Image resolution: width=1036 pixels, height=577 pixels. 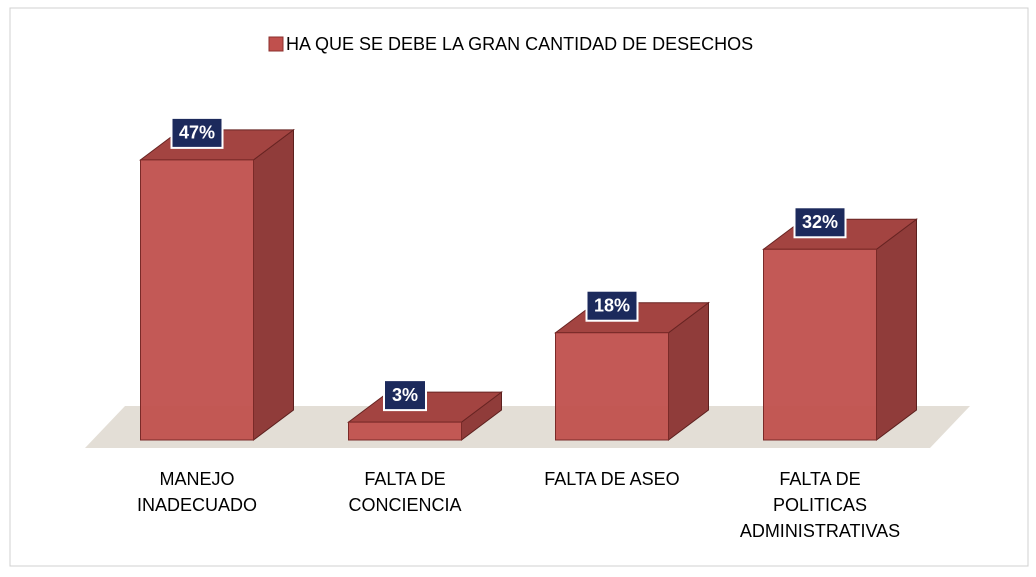 What do you see at coordinates (276, 44) in the screenshot?
I see `legend-swatch` at bounding box center [276, 44].